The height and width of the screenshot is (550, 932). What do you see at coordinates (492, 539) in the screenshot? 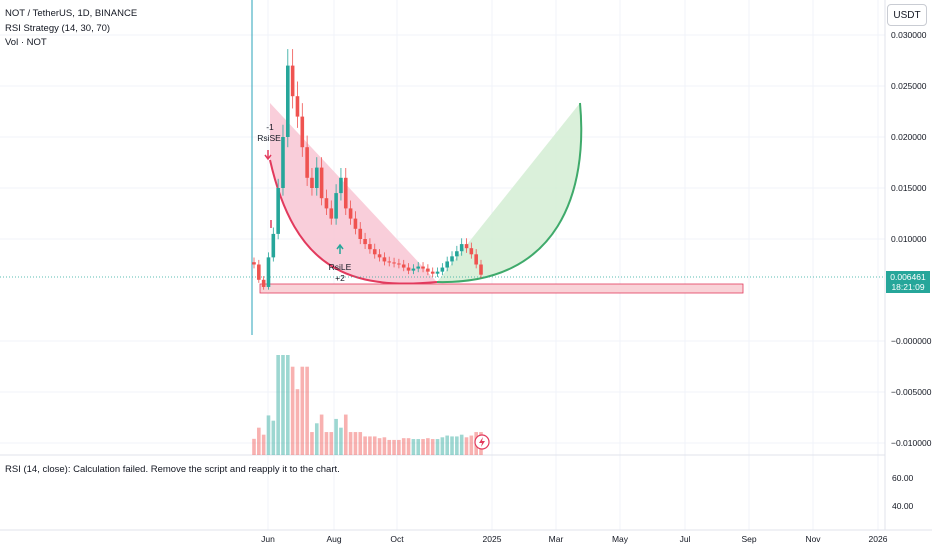
I see `time-tick-label: 2025` at bounding box center [492, 539].